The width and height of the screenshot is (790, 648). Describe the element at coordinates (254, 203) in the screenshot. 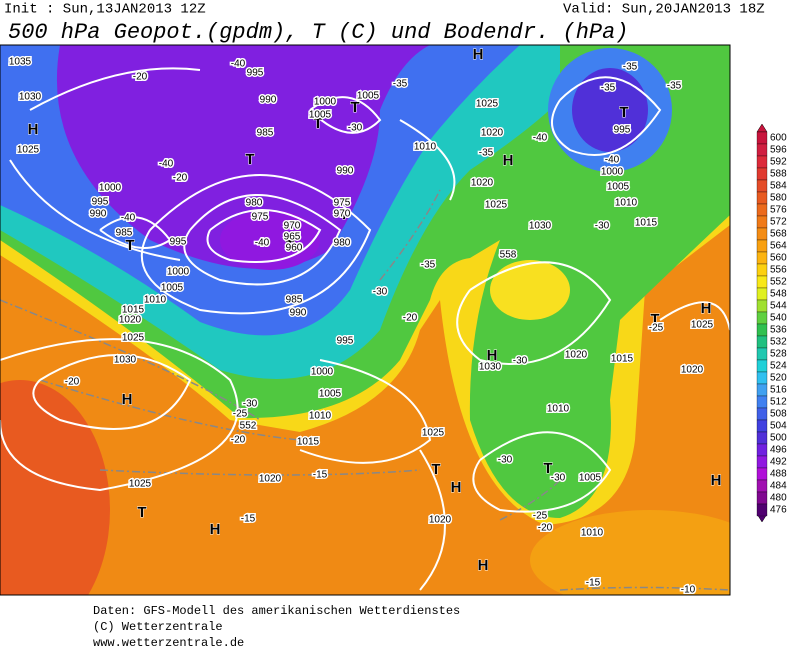

I see `isoline-label: 980` at that location.